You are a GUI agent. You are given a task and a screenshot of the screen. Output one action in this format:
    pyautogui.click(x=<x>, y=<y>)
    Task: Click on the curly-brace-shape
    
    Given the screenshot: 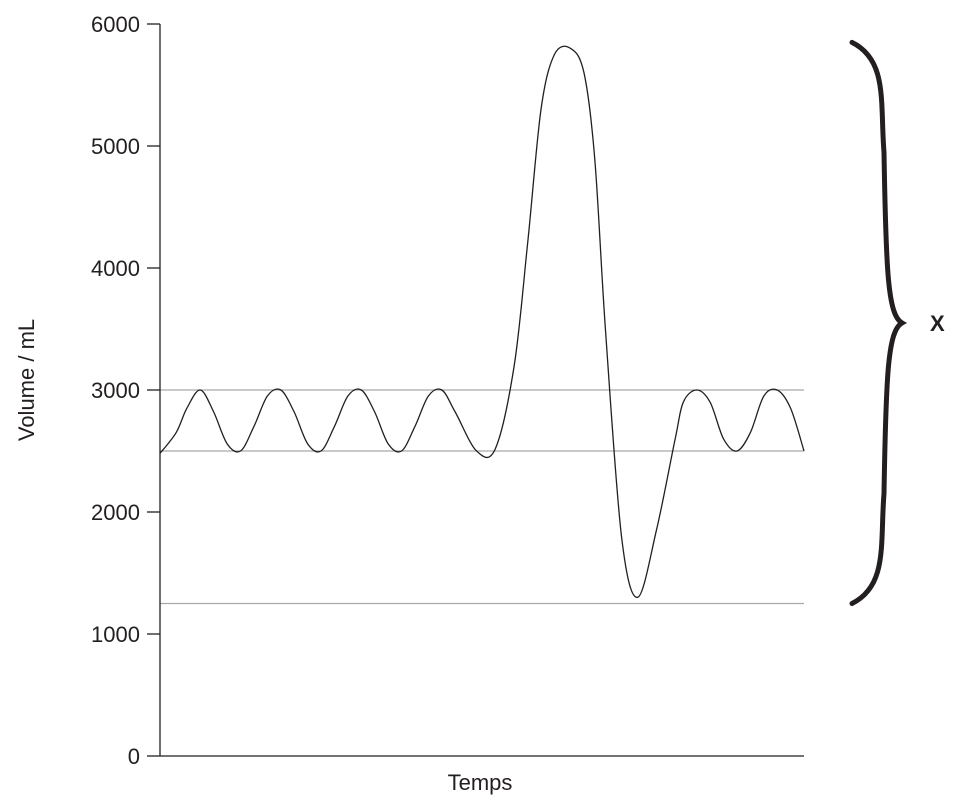 What is the action you would take?
    pyautogui.click(x=878, y=322)
    